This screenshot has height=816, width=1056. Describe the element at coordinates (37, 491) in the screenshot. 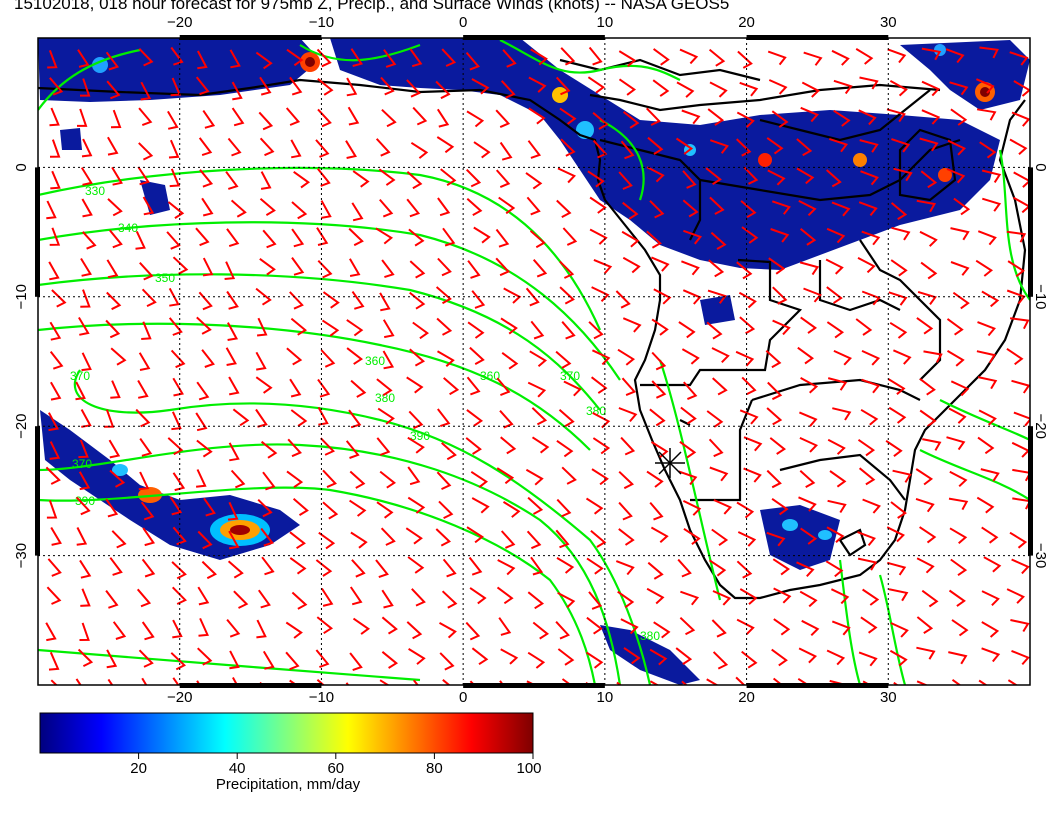

I see `frame-bar-left` at that location.